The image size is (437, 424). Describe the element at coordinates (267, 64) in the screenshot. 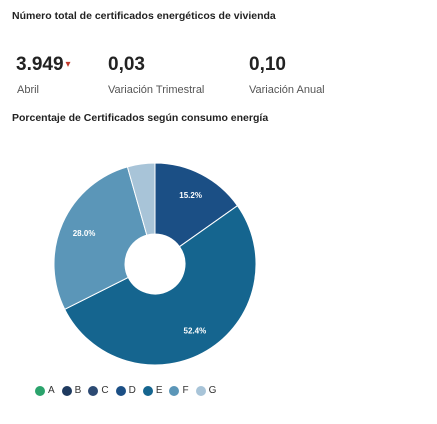

I see `kpi-value-annual: 0,10` at that location.